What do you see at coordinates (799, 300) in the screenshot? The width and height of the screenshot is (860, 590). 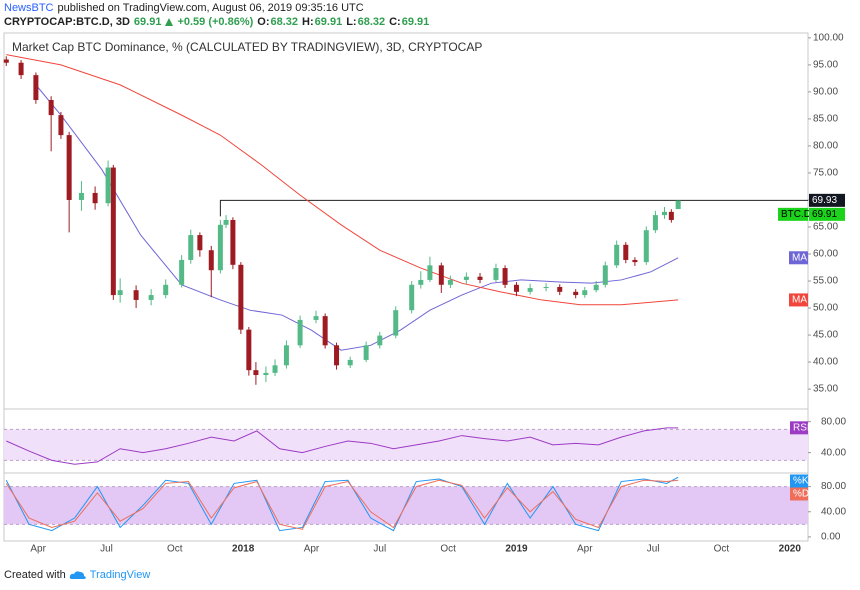 I see `ma-tag: MA` at bounding box center [799, 300].